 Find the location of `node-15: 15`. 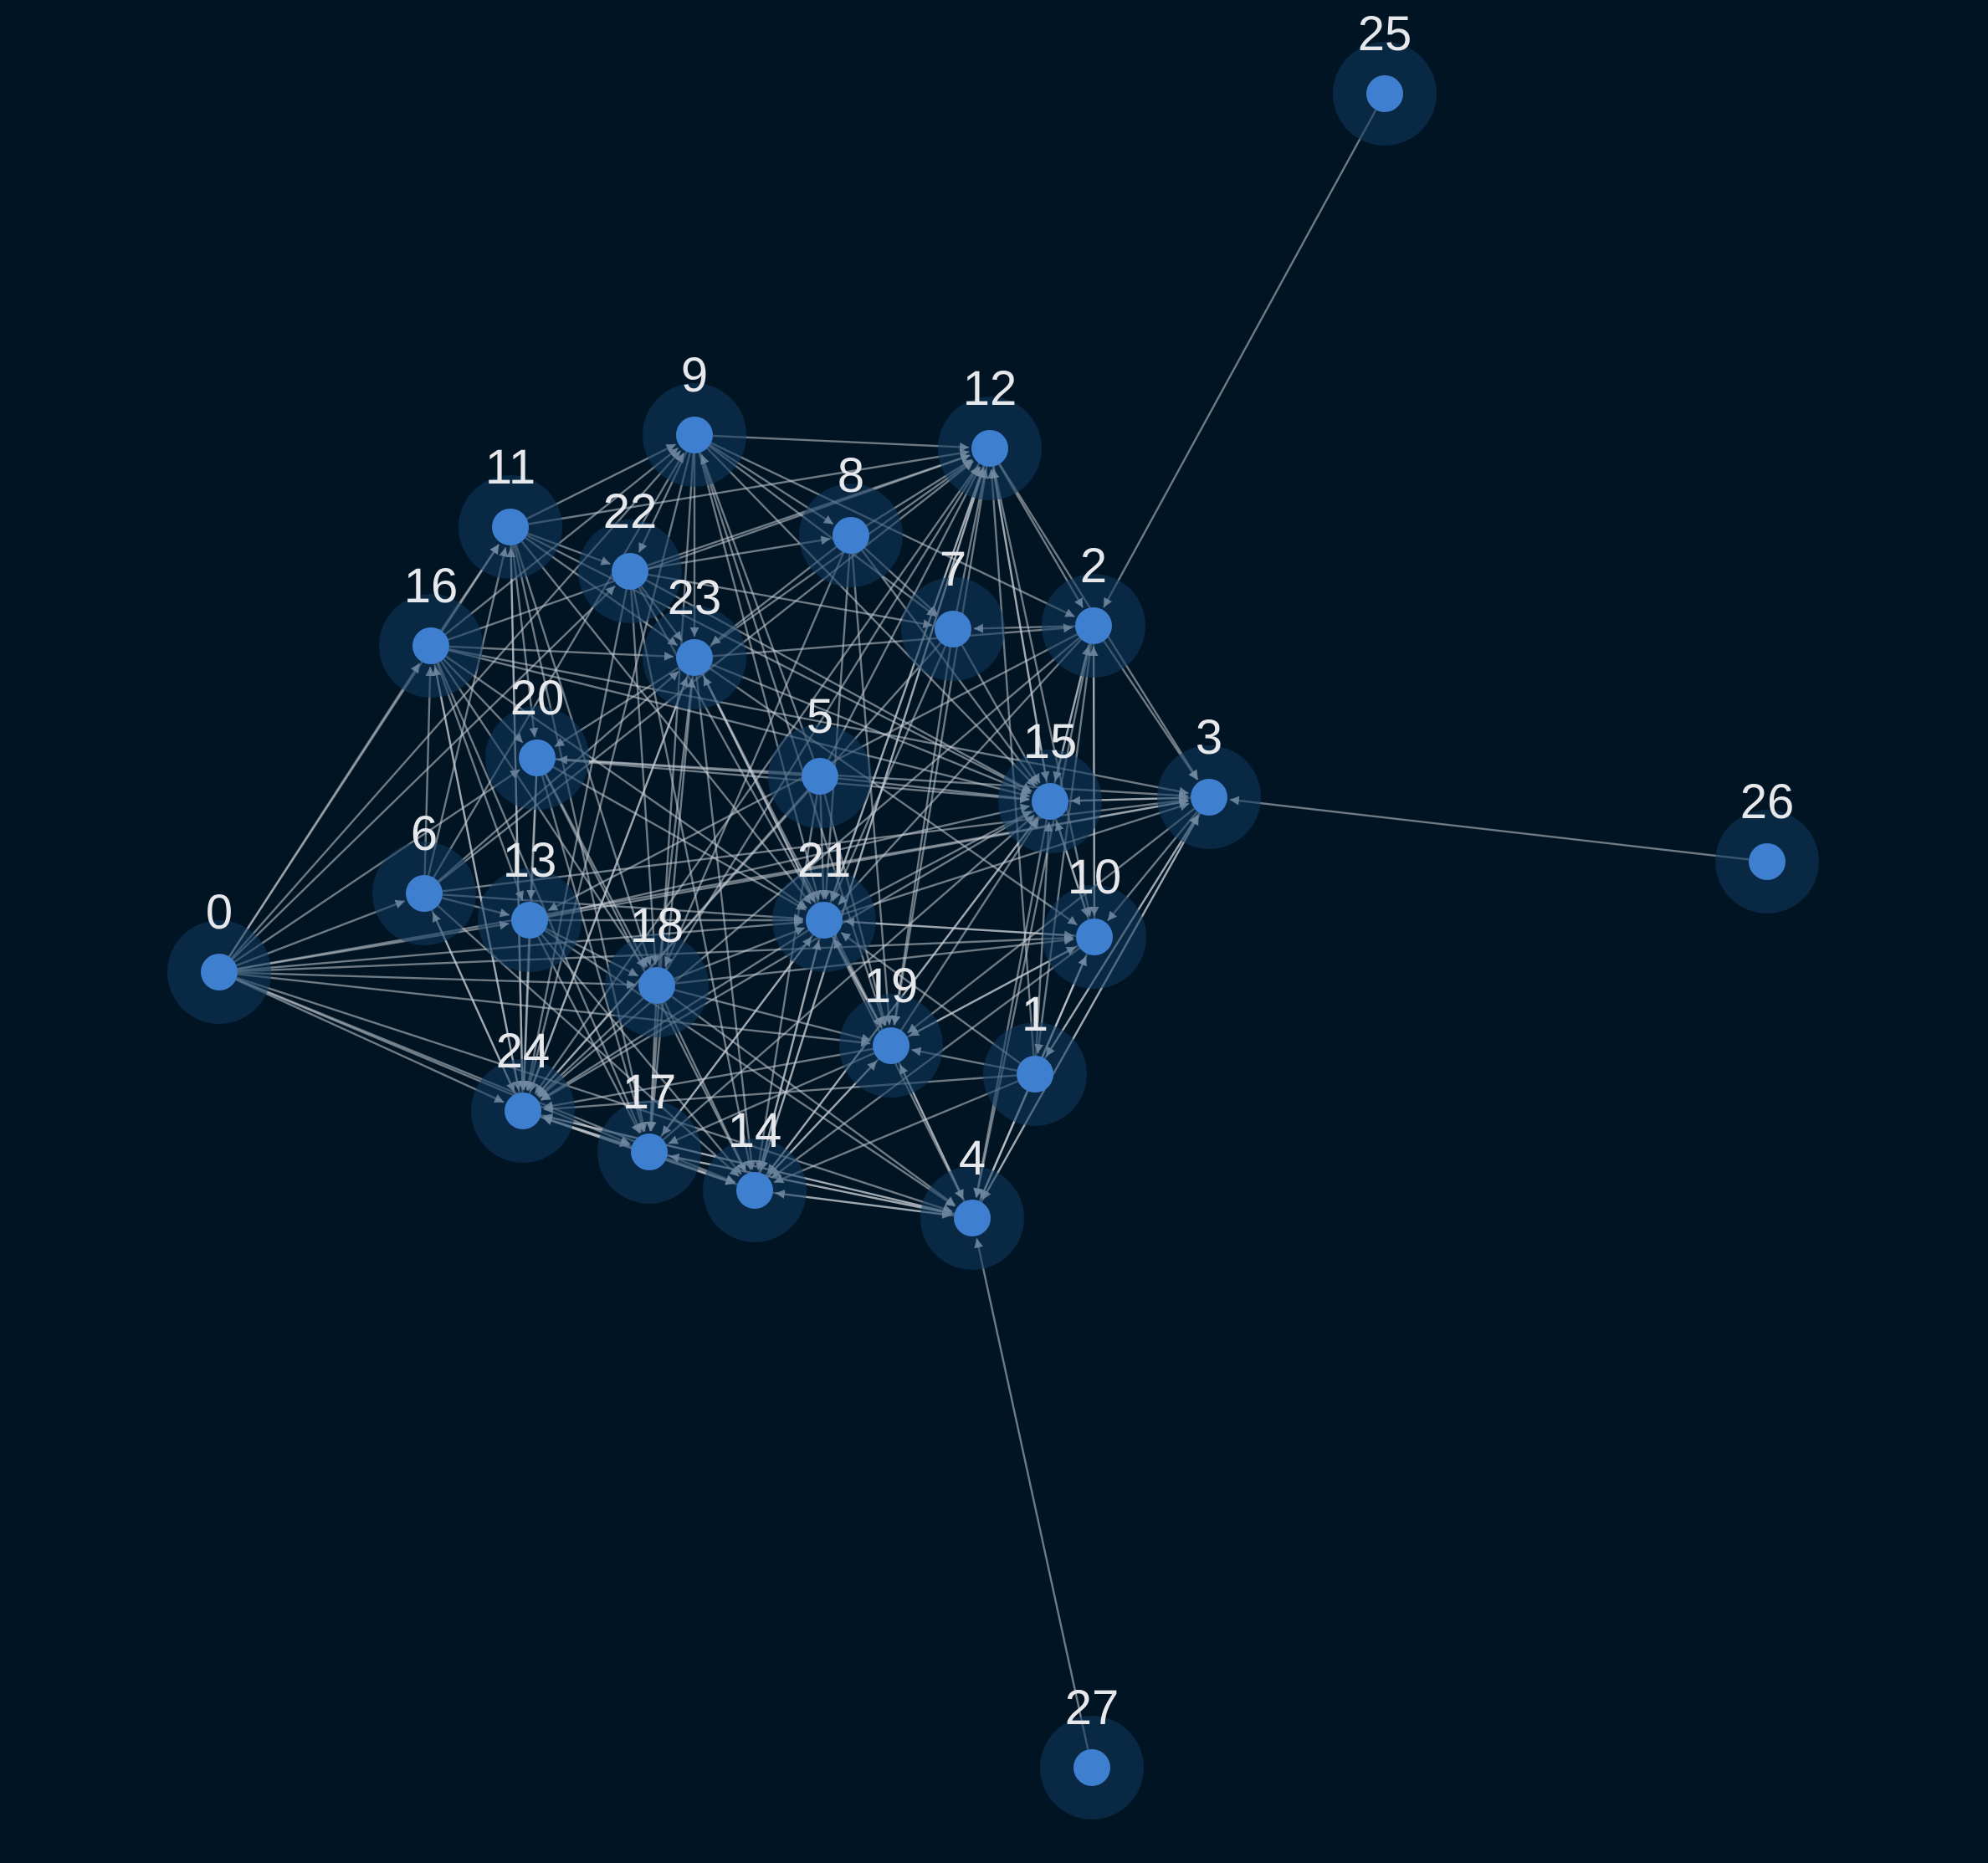

node-15: 15 is located at coordinates (1050, 783).